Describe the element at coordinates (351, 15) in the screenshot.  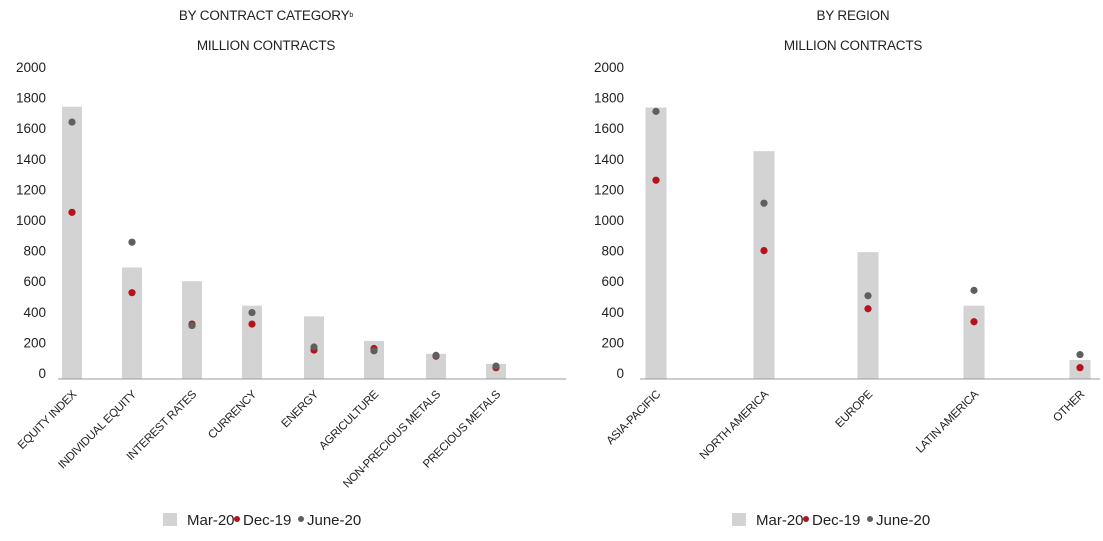
I see `title-footnote-marker: b` at that location.